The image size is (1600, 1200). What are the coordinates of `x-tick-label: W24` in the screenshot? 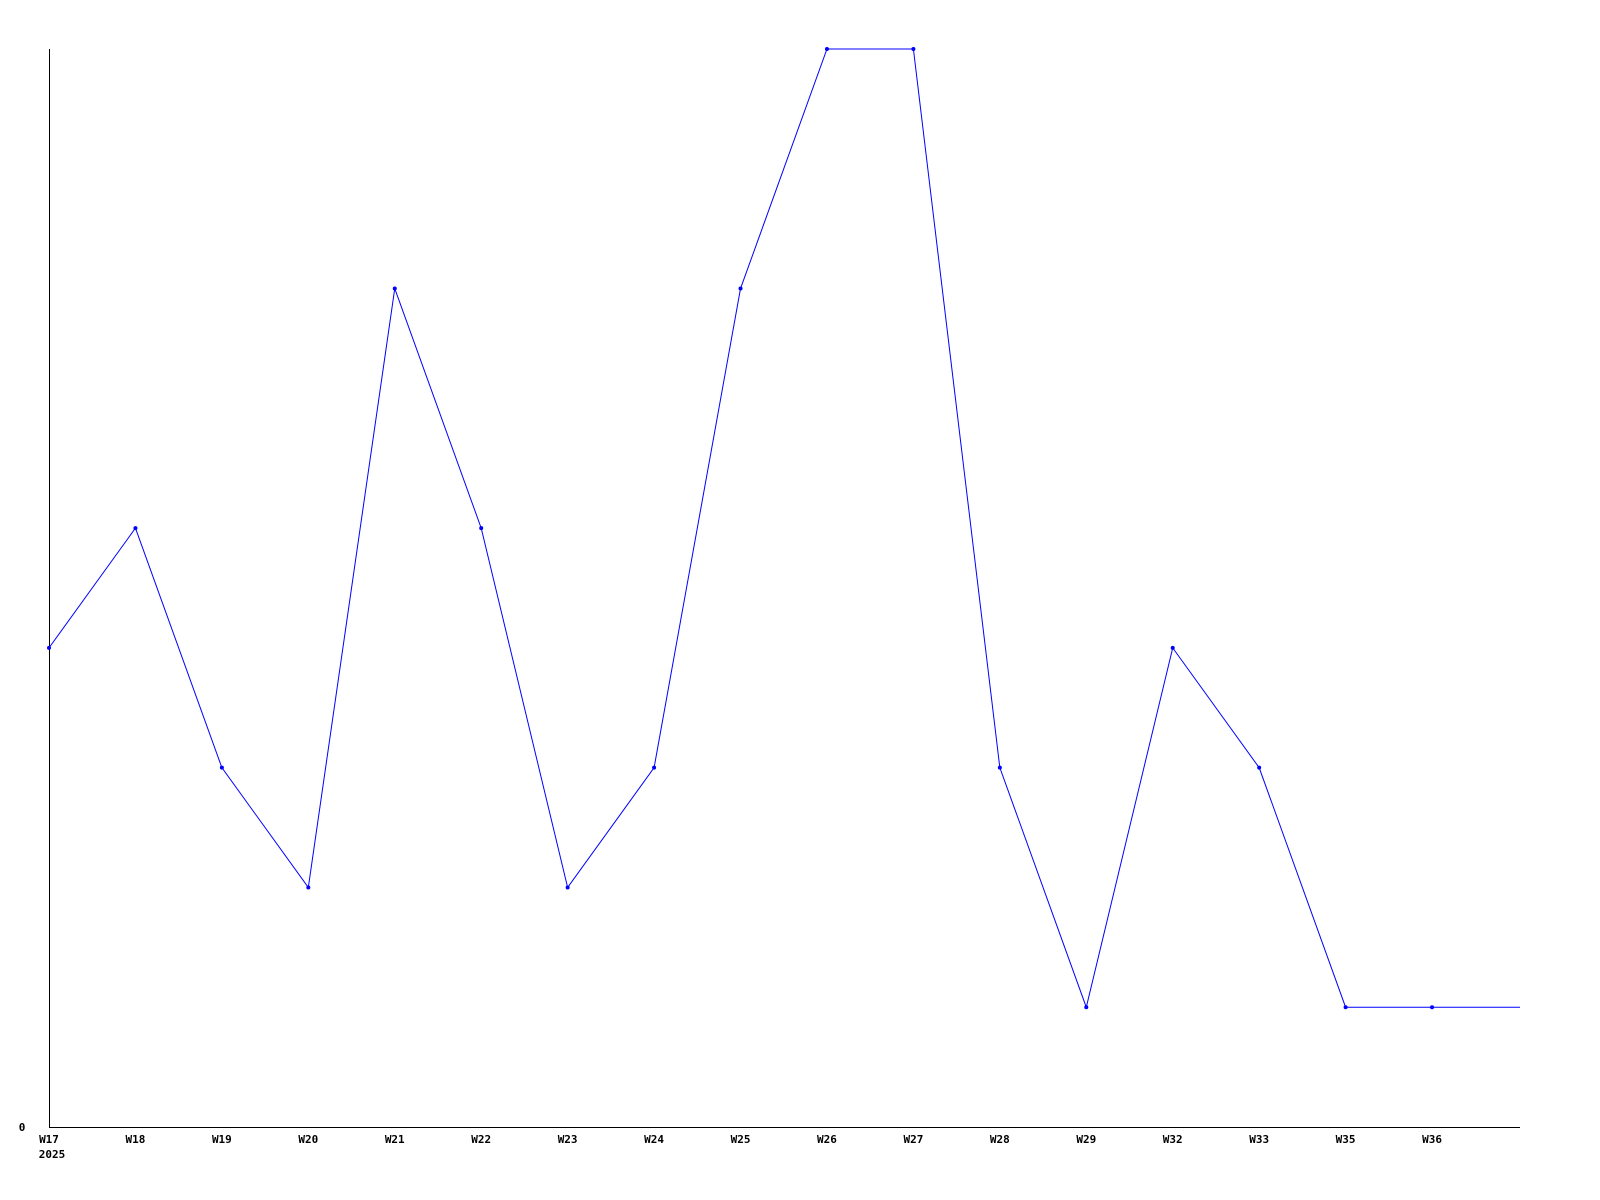 It's located at (654, 1139).